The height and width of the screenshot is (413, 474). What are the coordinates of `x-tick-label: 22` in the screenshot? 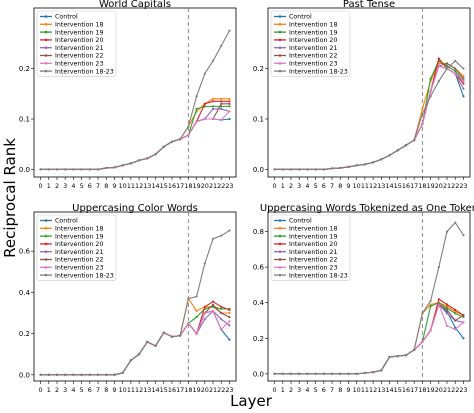 It's located at (221, 186).